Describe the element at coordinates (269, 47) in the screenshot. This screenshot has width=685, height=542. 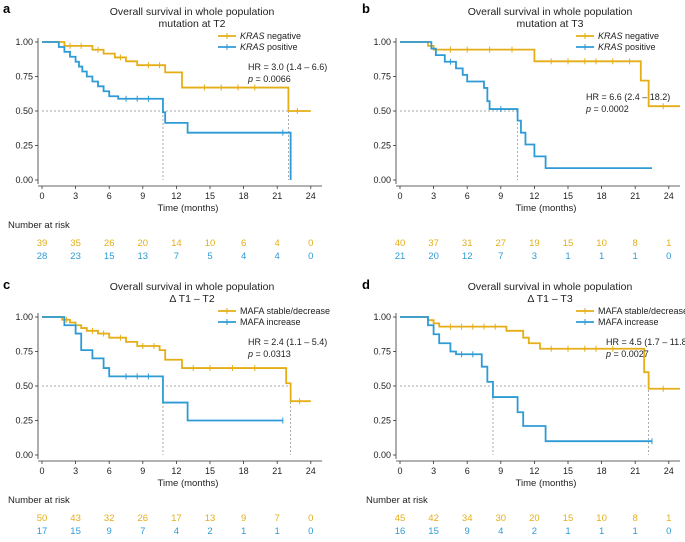
I see `legend-entry: KRAS positive` at that location.